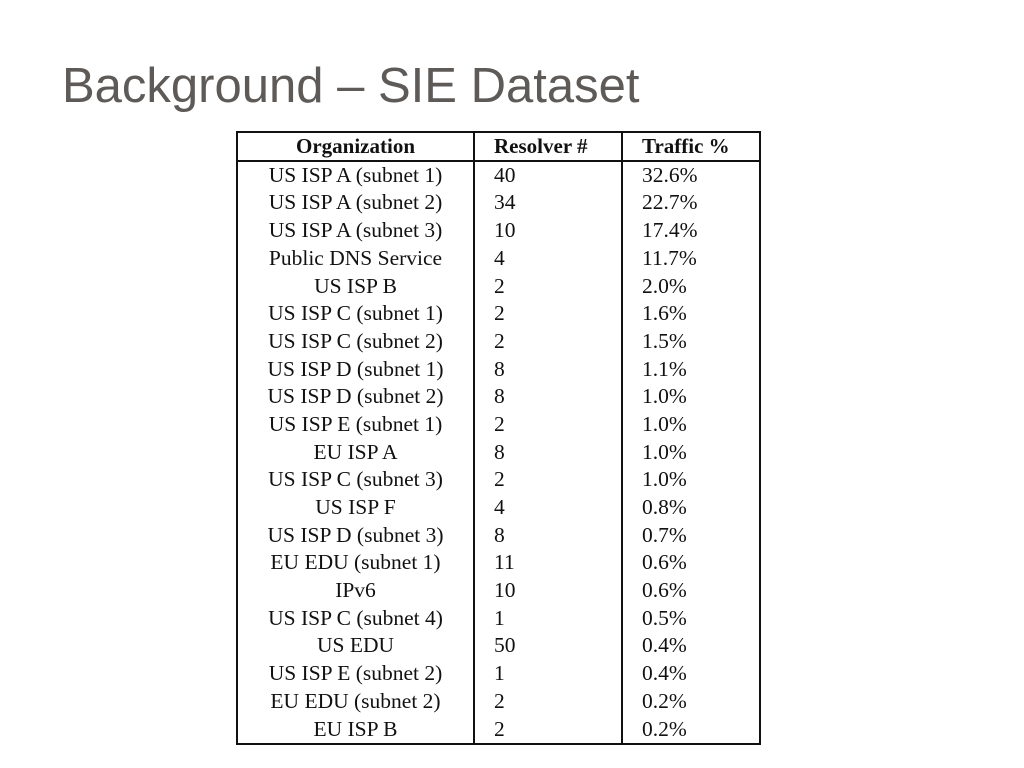 This screenshot has width=1024, height=768. What do you see at coordinates (548, 203) in the screenshot?
I see `cell-resolvers: 34` at bounding box center [548, 203].